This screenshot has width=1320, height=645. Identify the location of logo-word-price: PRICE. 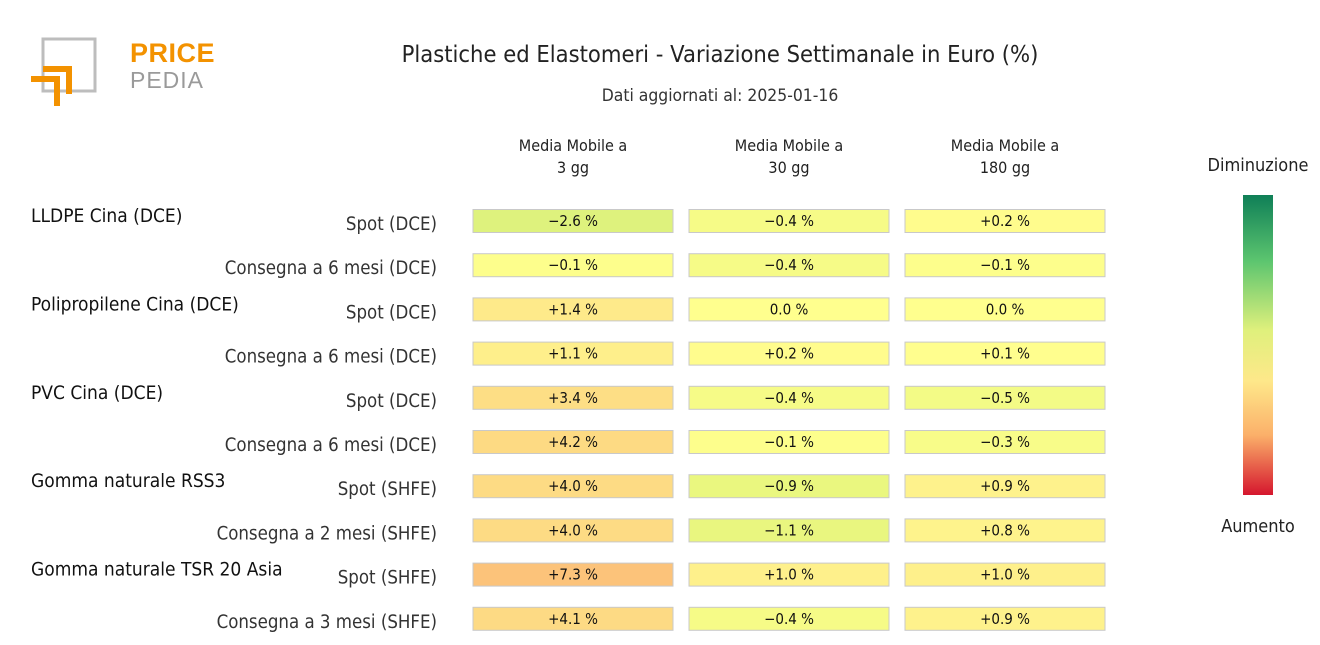
(173, 53).